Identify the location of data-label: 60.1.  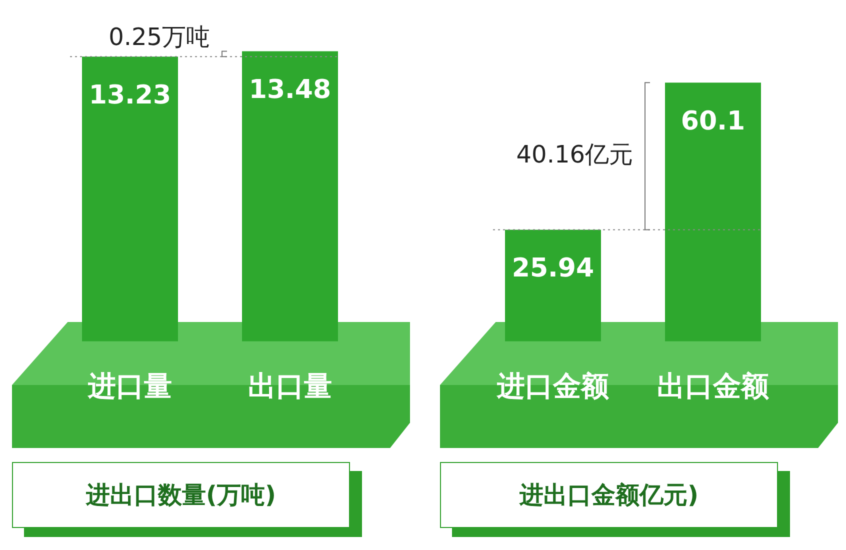
(713, 121).